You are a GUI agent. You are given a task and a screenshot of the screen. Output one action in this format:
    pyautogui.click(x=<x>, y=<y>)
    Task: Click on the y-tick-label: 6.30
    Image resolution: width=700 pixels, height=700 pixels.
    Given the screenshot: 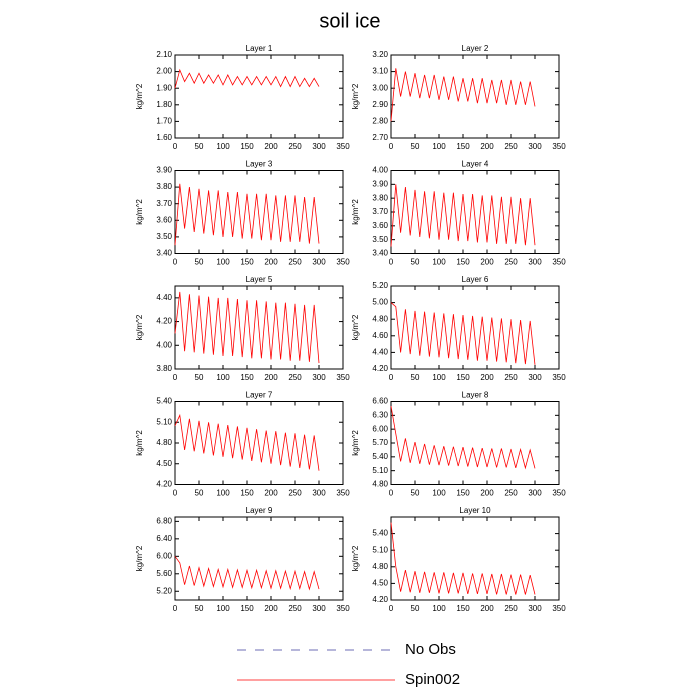 What is the action you would take?
    pyautogui.click(x=380, y=414)
    